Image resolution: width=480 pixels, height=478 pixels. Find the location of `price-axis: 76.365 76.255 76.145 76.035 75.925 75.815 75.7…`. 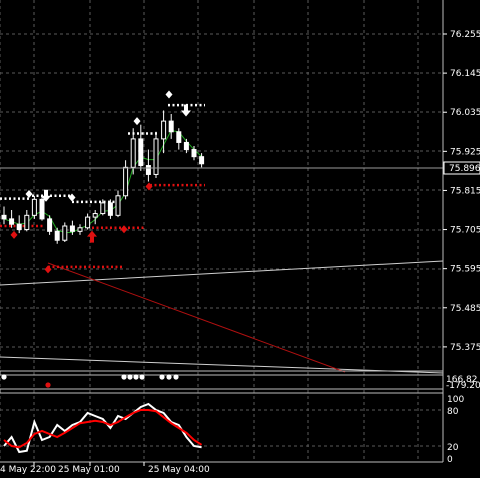

price-axis: 76.365 76.255 76.145 76.035 75.925 75.815 75.7… is located at coordinates (461, 176).